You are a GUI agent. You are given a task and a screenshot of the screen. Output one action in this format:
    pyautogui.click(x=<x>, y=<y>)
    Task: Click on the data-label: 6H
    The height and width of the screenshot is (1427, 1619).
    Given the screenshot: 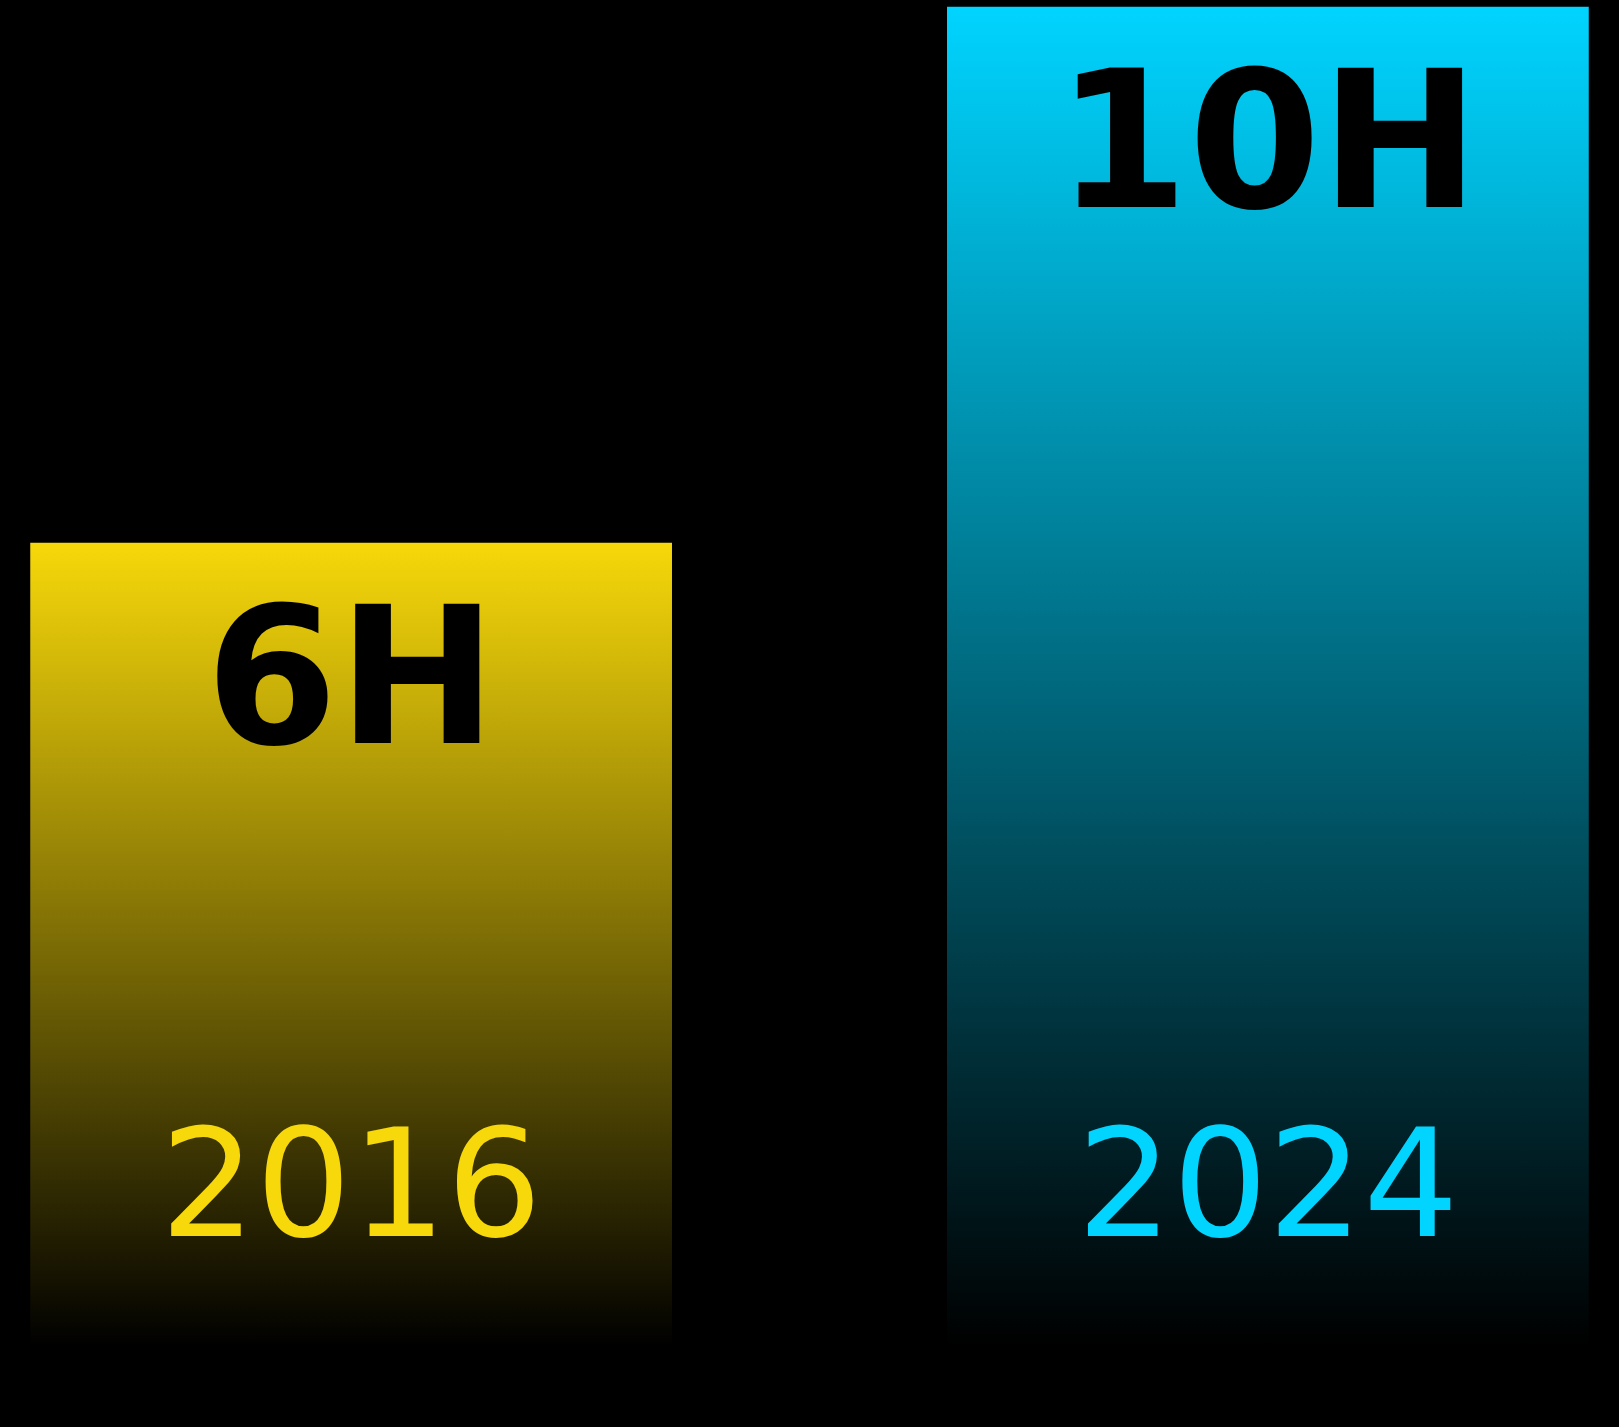 What is the action you would take?
    pyautogui.click(x=351, y=677)
    